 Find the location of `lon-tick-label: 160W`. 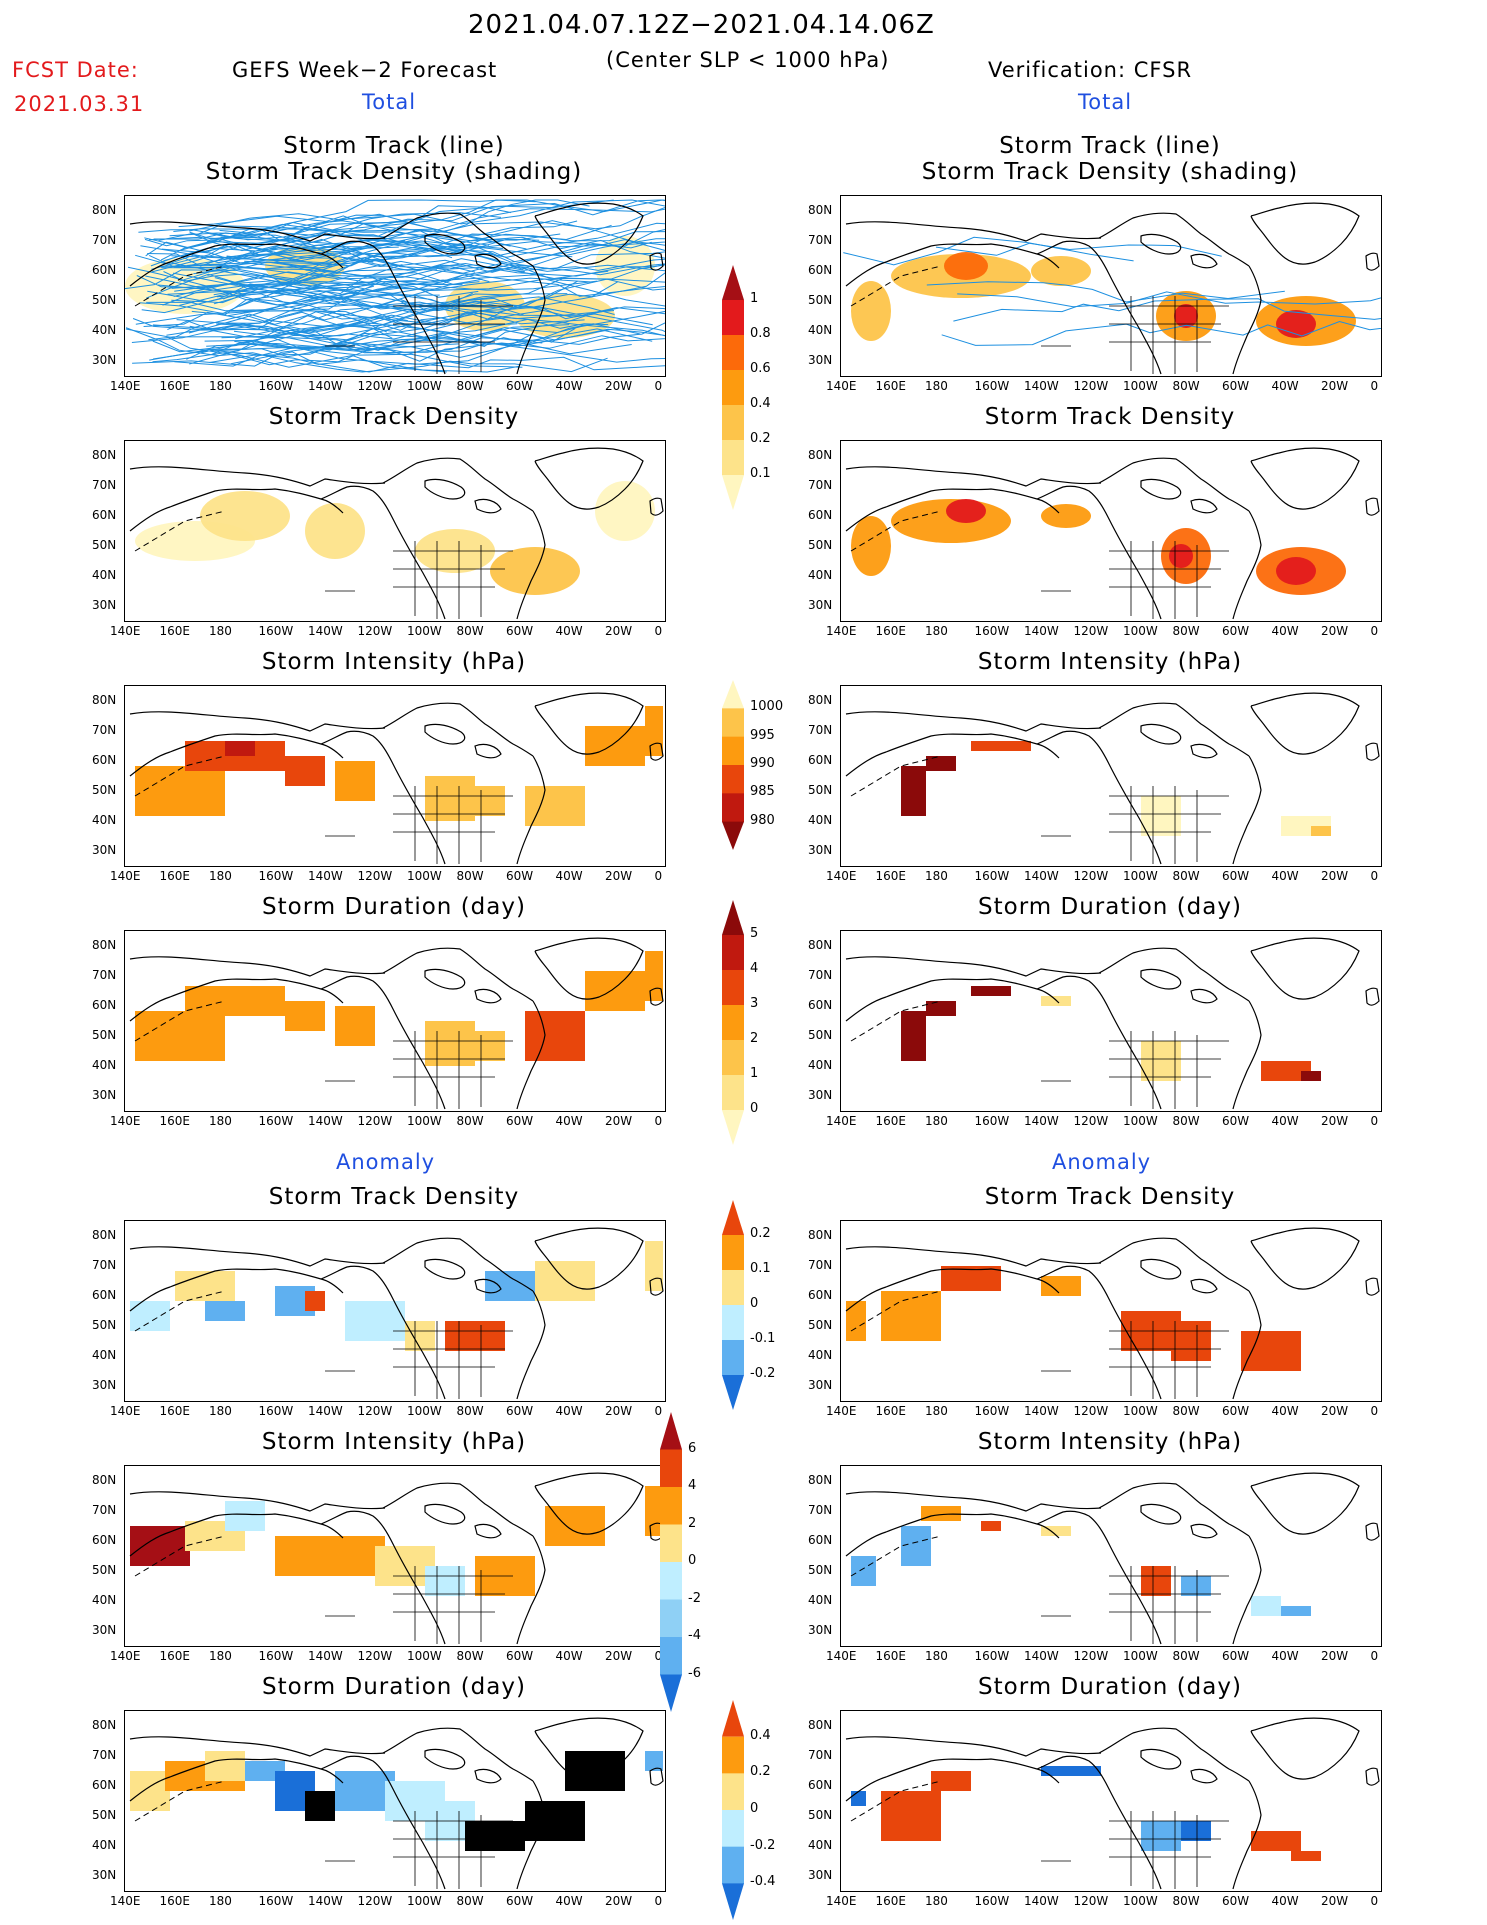

lon-tick-label: 160W is located at coordinates (992, 1411).